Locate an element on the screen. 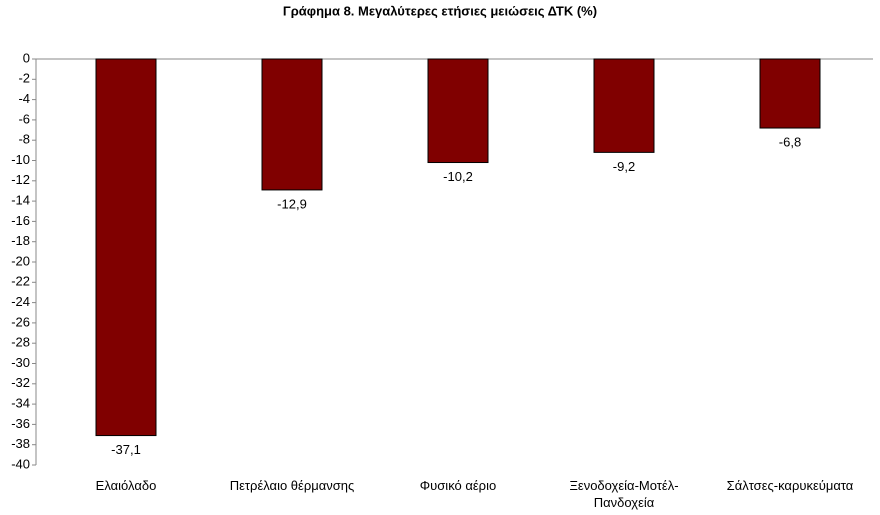 The height and width of the screenshot is (515, 880). y-tick-label: -38 is located at coordinates (20, 443).